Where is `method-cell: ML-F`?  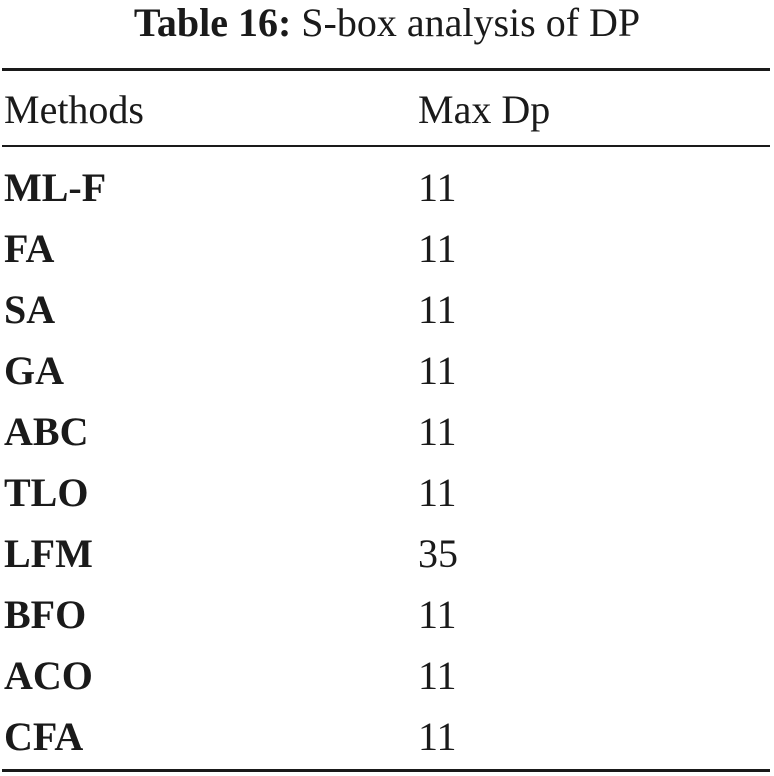 method-cell: ML-F is located at coordinates (55, 187).